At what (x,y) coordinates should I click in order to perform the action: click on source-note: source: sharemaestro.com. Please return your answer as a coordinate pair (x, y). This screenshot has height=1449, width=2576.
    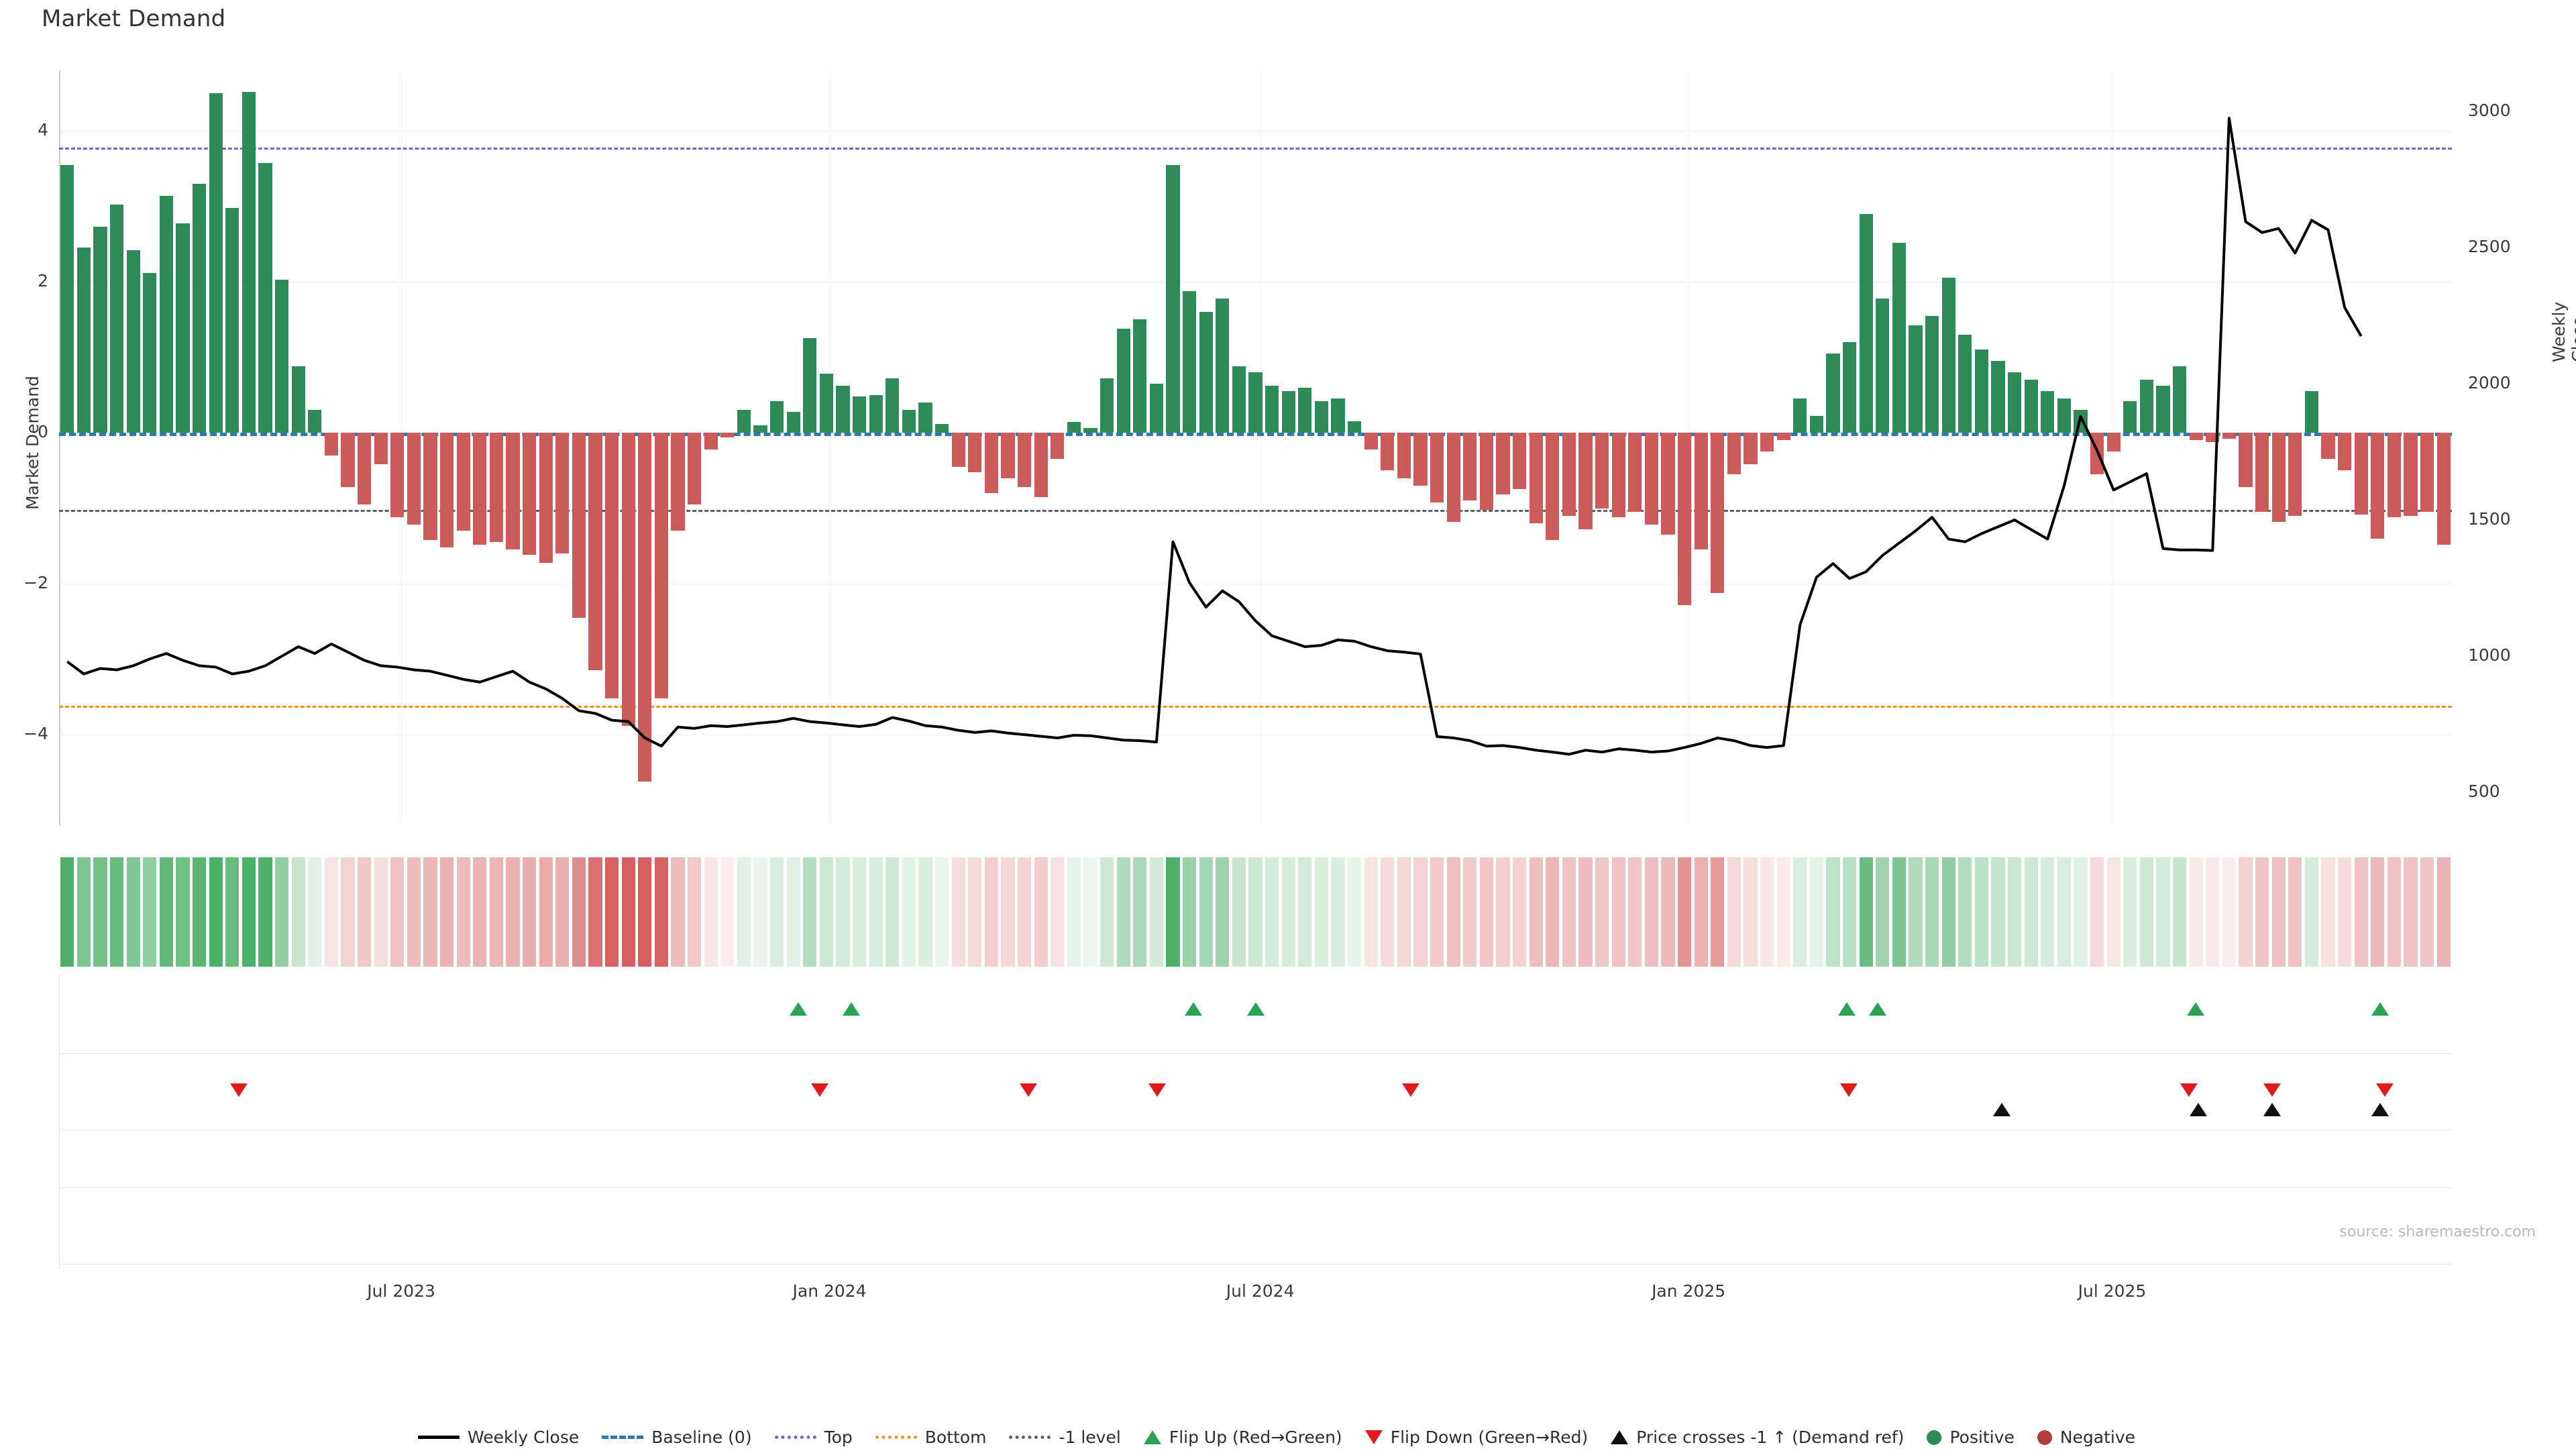
    Looking at the image, I should click on (2437, 1232).